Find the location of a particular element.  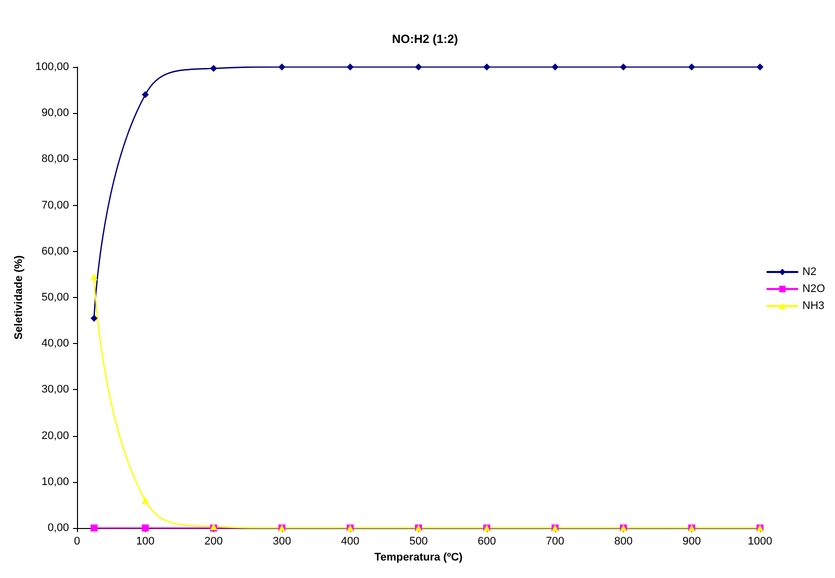

x-tick-label: 100 is located at coordinates (145, 542).